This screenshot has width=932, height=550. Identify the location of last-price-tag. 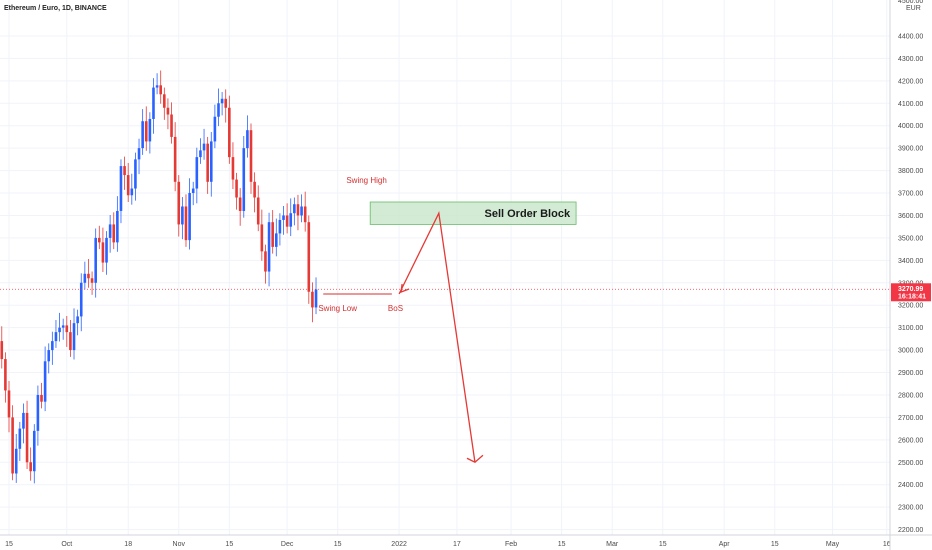
(911, 292).